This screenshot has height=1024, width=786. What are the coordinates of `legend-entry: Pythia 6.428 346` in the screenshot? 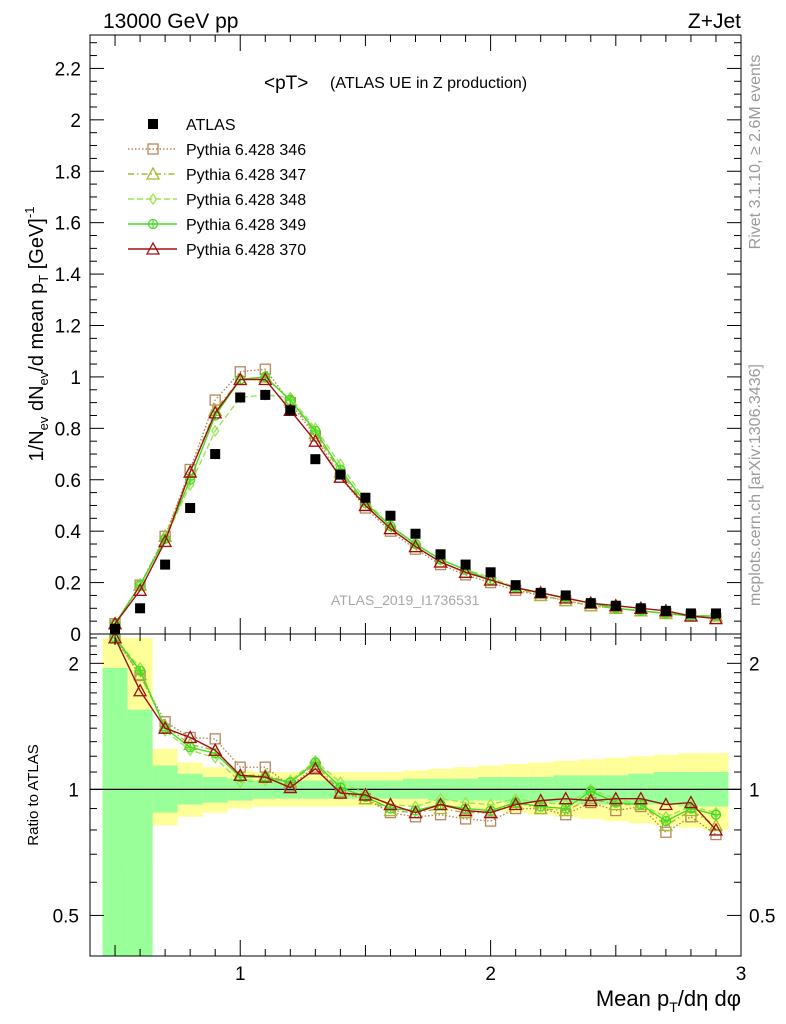 It's located at (217, 150).